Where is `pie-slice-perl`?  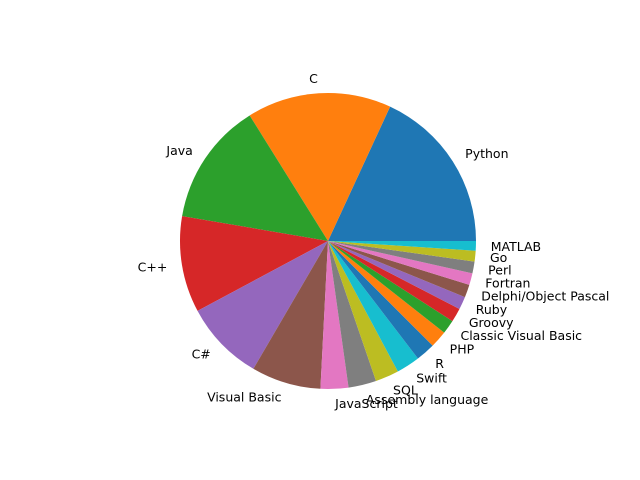 pie-slice-perl is located at coordinates (401, 257).